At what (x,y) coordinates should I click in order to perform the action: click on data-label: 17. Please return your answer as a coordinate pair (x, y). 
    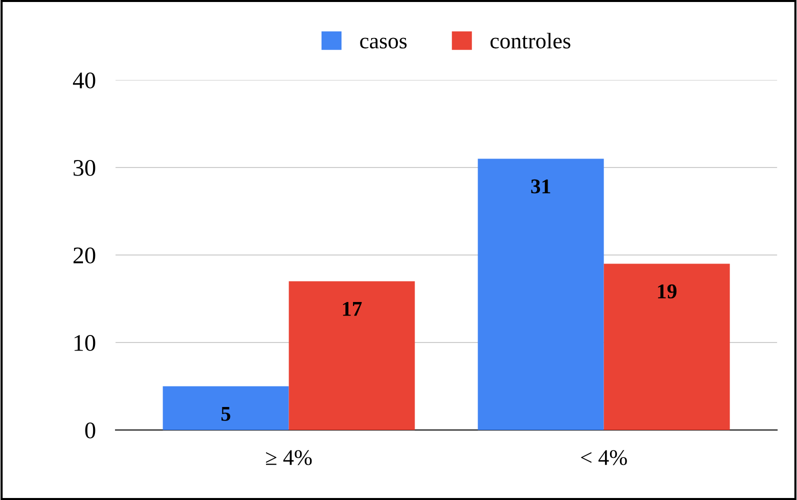
    Looking at the image, I should click on (352, 309).